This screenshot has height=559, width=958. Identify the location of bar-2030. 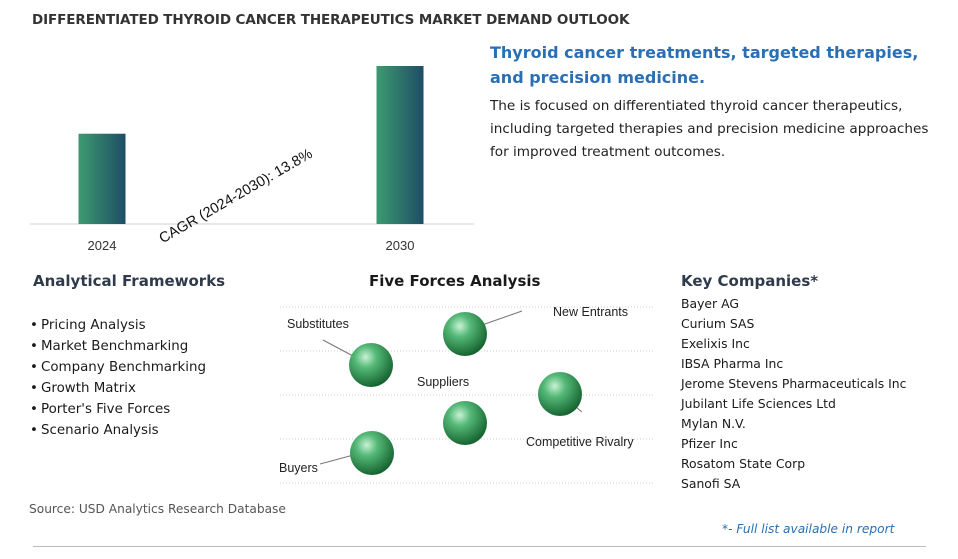
(400, 145).